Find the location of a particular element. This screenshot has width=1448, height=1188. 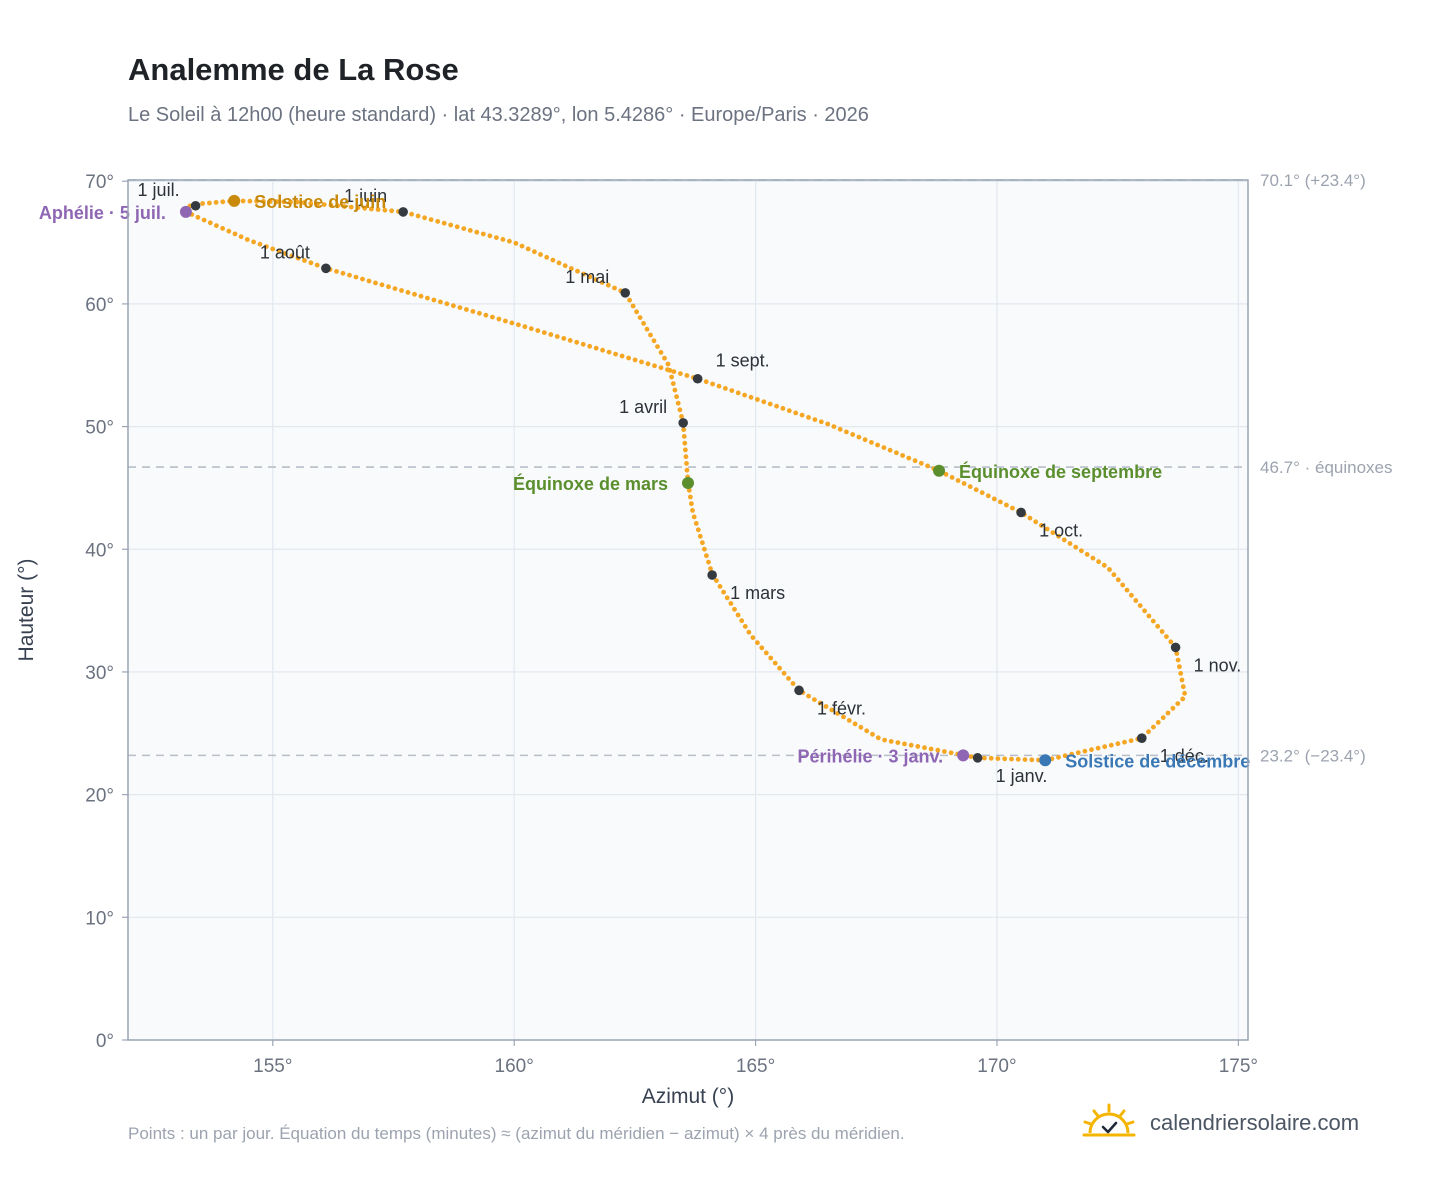

month-marker-label: 1 févr. is located at coordinates (841, 708).